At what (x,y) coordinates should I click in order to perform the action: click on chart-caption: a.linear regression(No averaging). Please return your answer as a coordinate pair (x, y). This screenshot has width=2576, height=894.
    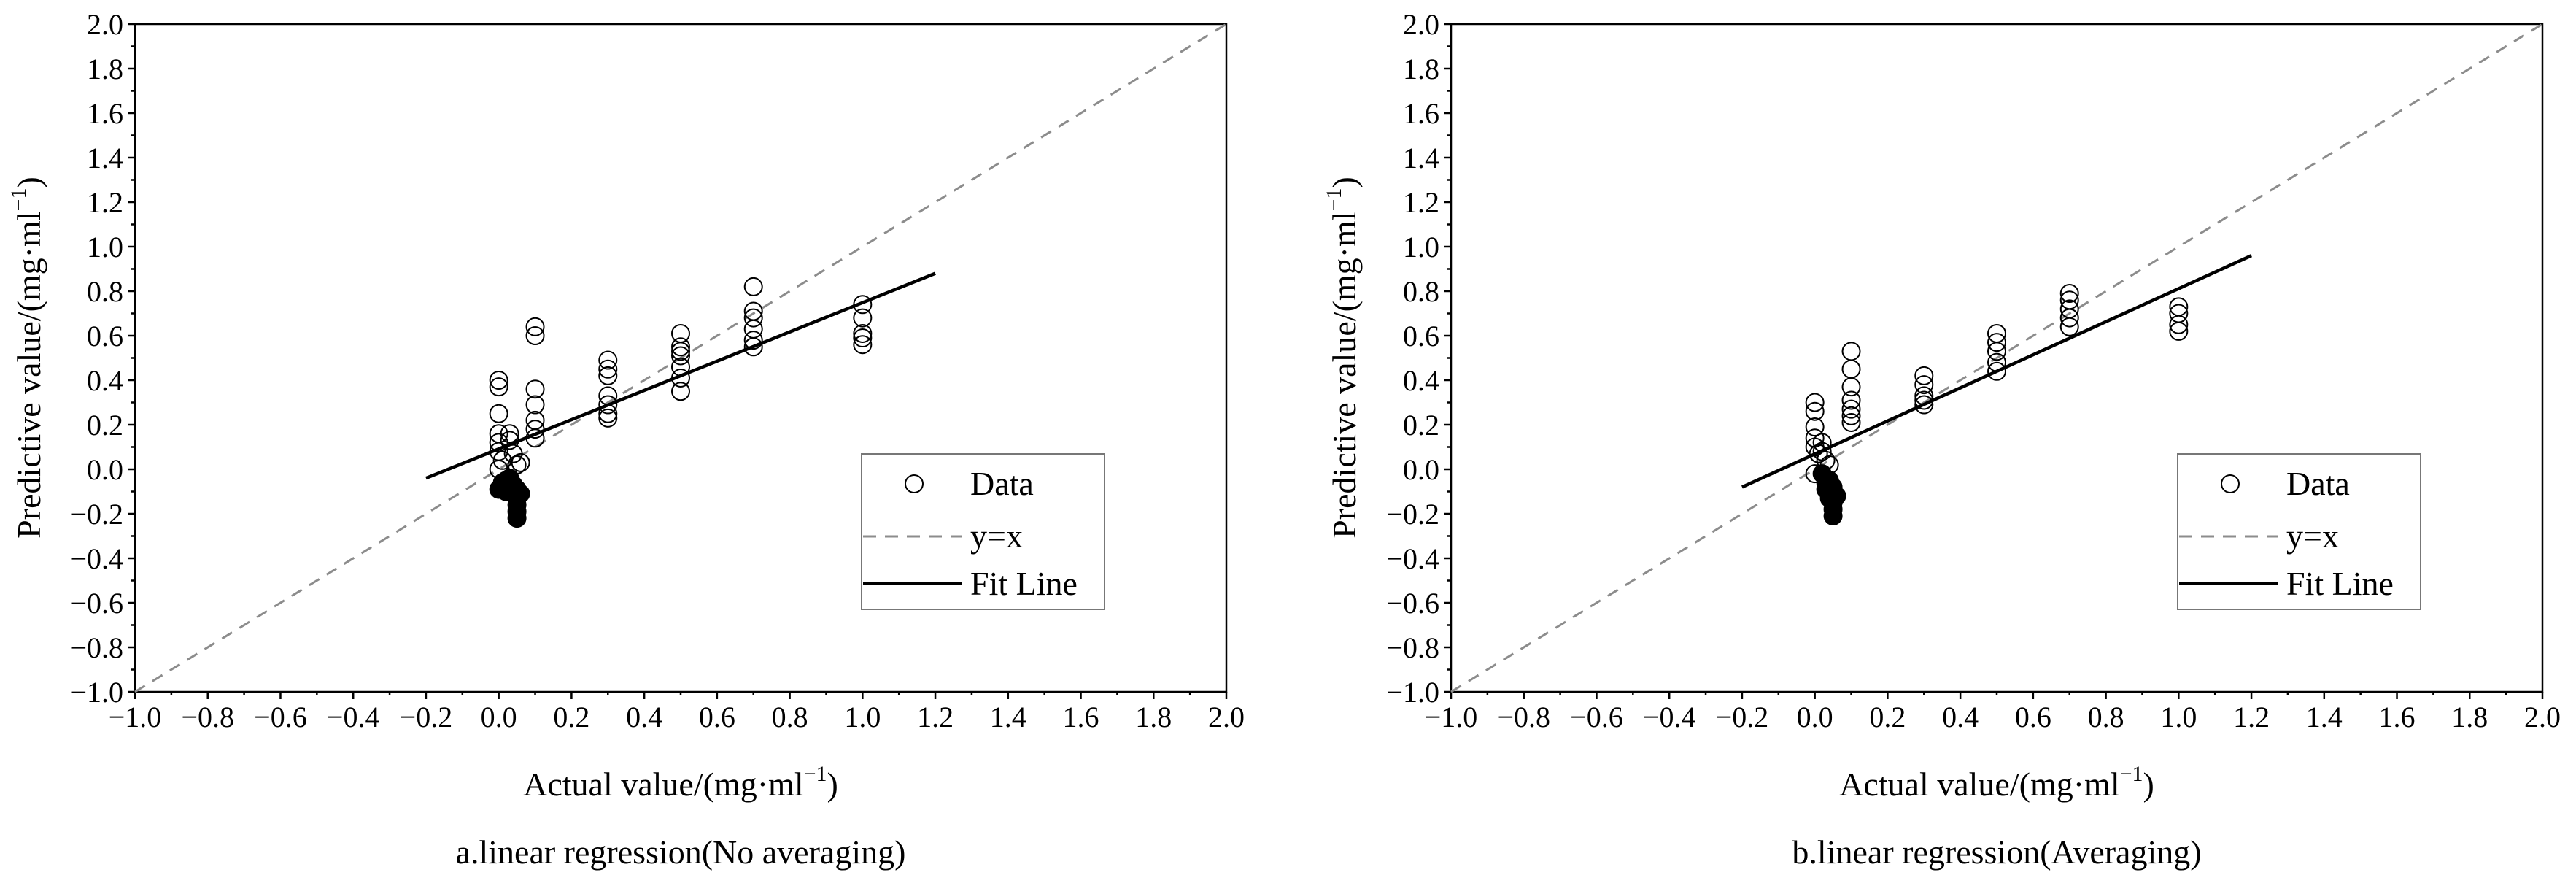
    Looking at the image, I should click on (681, 852).